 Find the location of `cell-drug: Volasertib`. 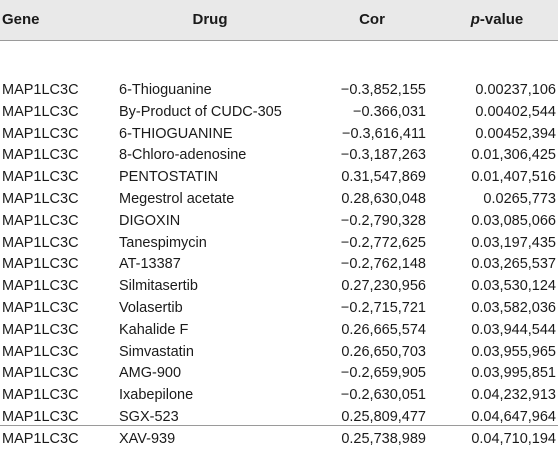

cell-drug: Volasertib is located at coordinates (151, 307).